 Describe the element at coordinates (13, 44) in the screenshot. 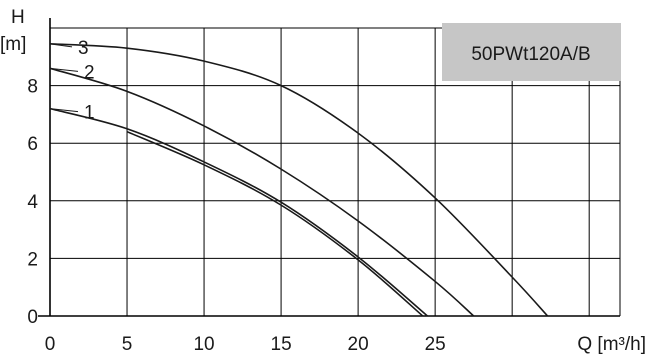

I see `y-axis-unit: [m]` at that location.